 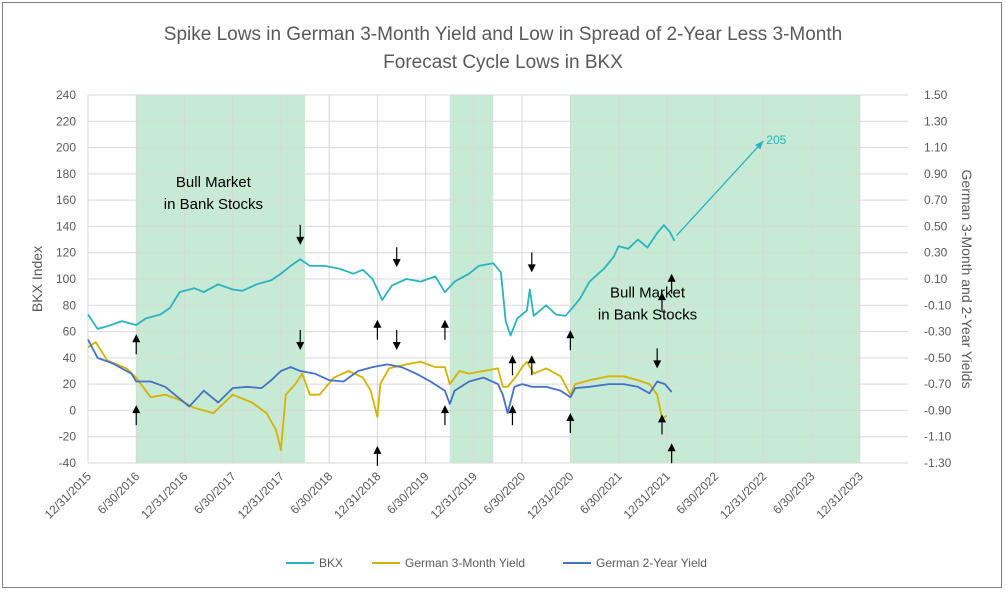 I want to click on right-tick-label: 0.10, so click(x=936, y=279).